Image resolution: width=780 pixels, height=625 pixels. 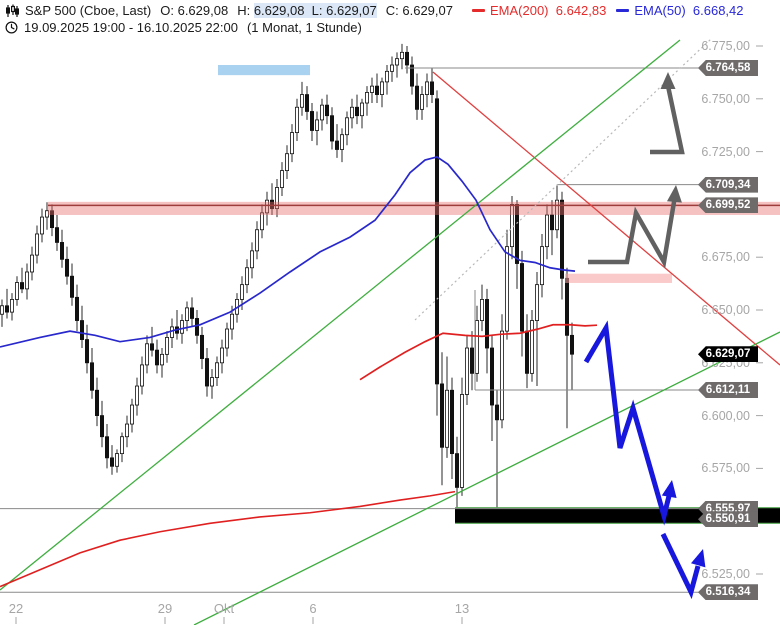 I want to click on timeframe: (1 Monat, 1 Stunde), so click(x=304, y=27).